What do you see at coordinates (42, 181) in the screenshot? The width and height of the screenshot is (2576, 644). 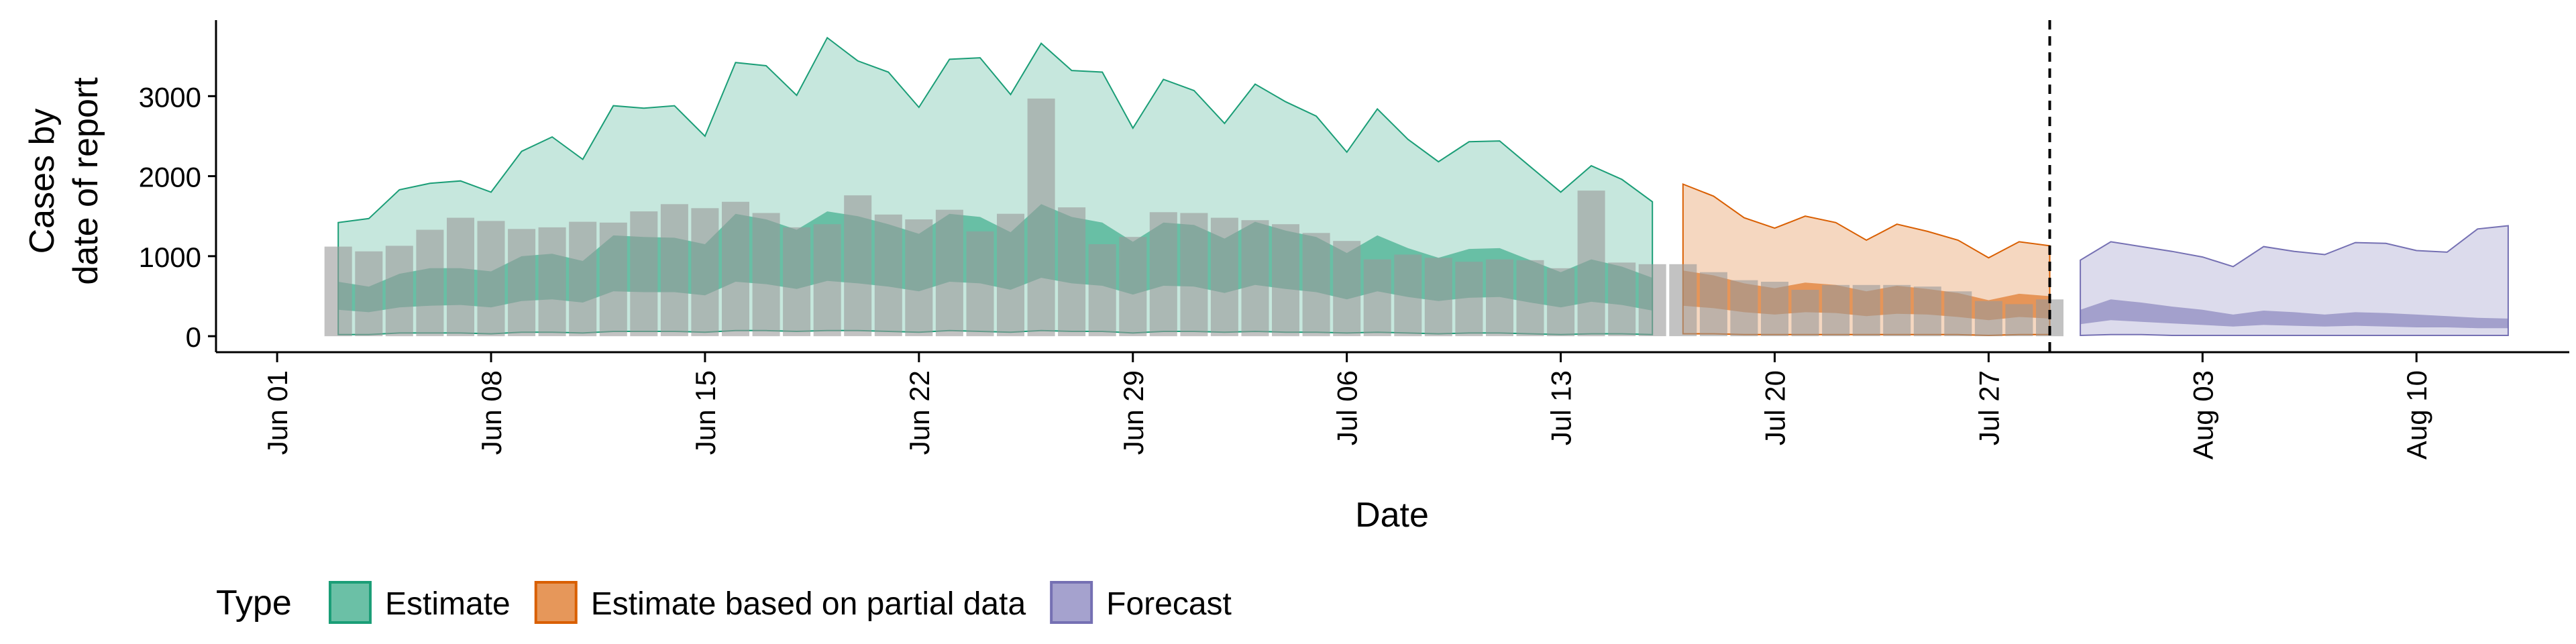 I see `y-axis-label-line-1: Cases by` at bounding box center [42, 181].